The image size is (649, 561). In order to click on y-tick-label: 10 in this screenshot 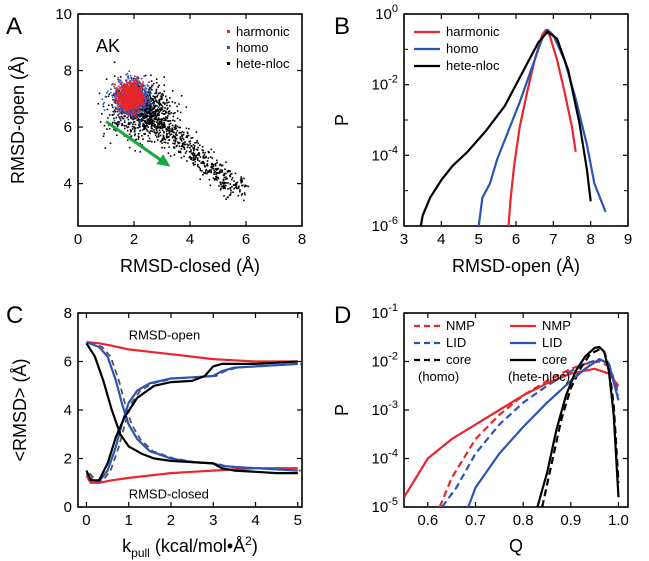, I will do `click(63, 14)`.